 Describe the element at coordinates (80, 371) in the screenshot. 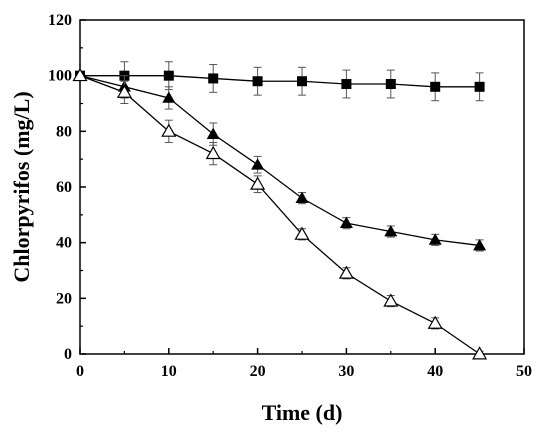

I see `x-tick-label: 0` at that location.